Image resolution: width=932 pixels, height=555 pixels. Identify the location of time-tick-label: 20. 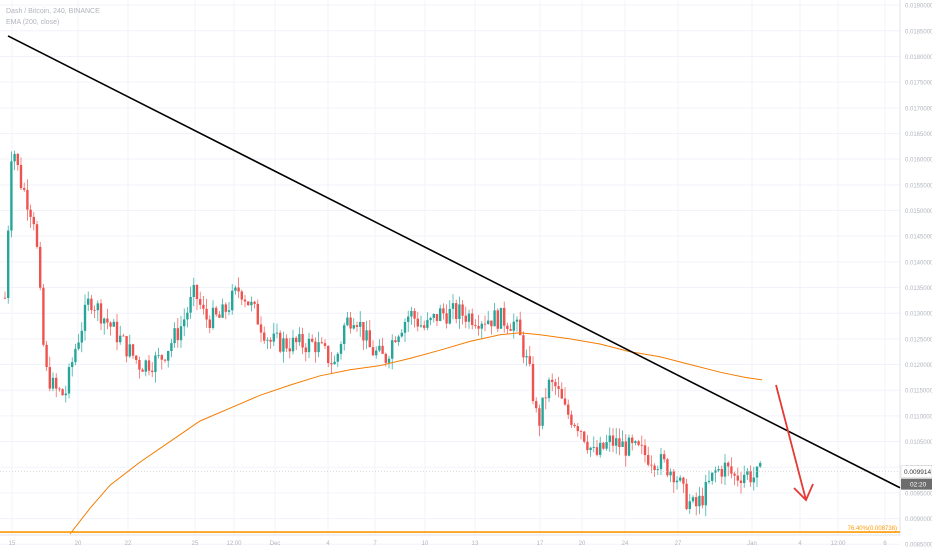
(582, 544).